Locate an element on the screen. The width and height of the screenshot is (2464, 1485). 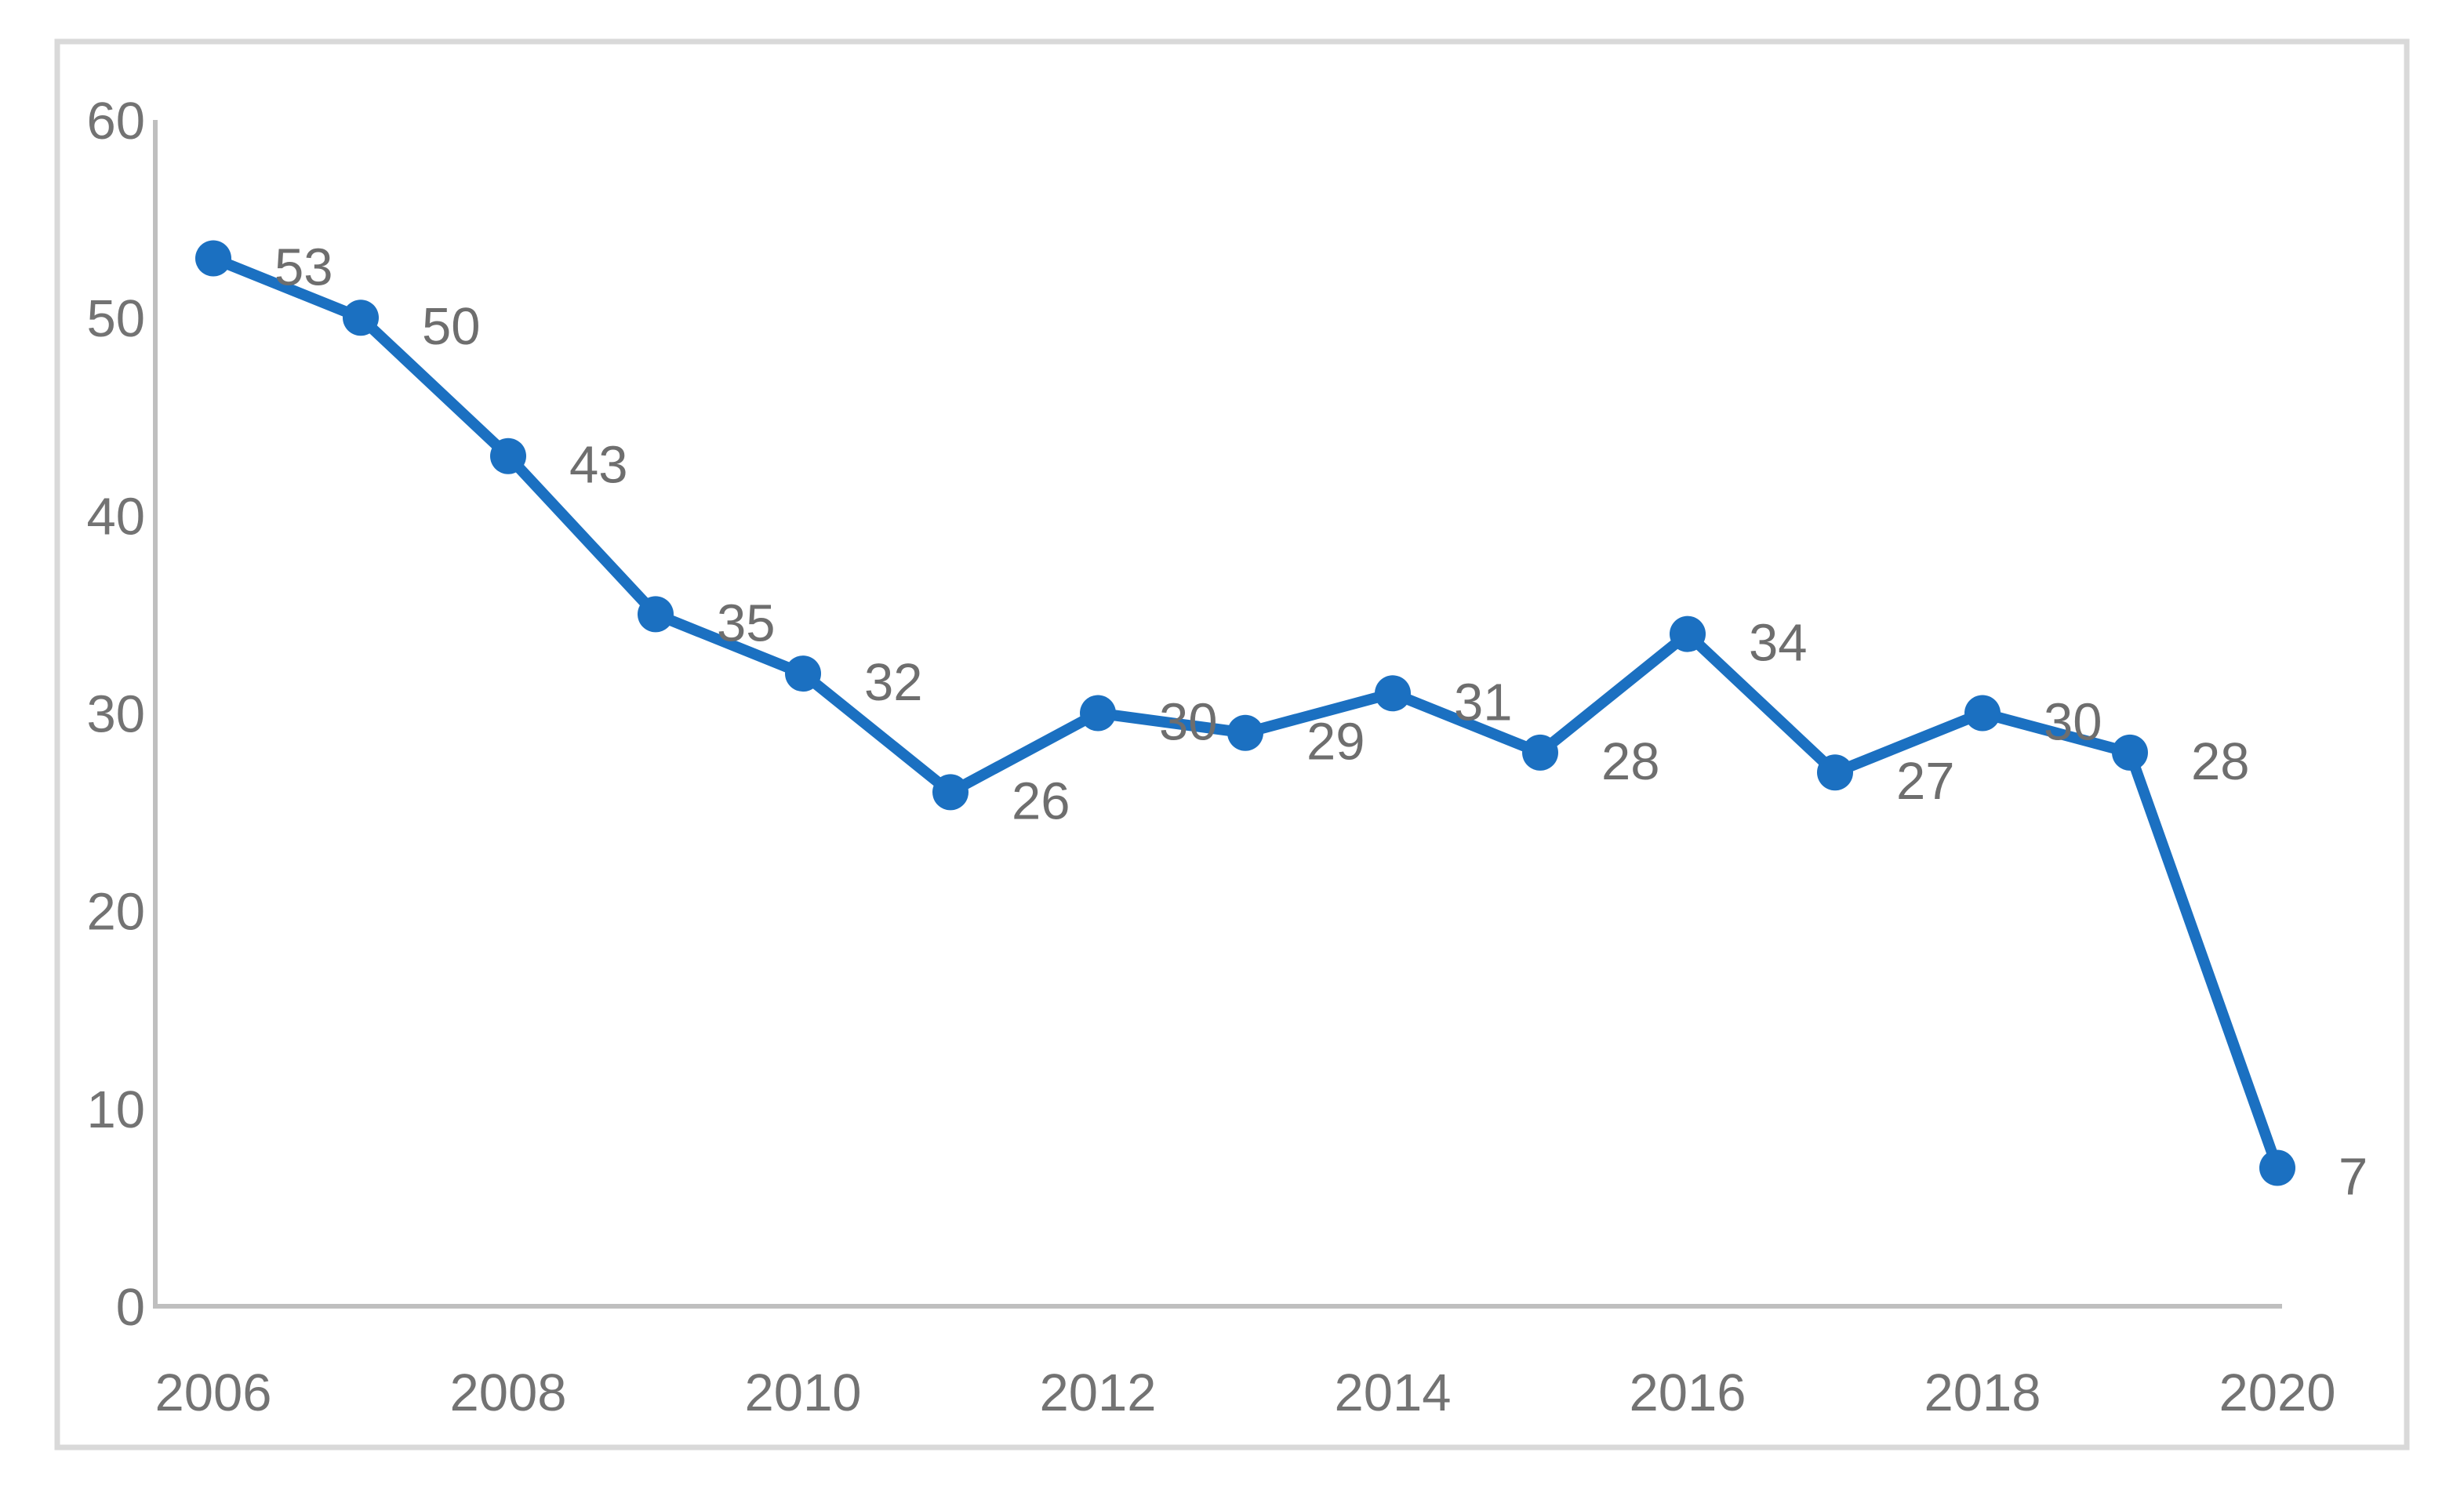
x-tick-label: 2016 is located at coordinates (1687, 1392).